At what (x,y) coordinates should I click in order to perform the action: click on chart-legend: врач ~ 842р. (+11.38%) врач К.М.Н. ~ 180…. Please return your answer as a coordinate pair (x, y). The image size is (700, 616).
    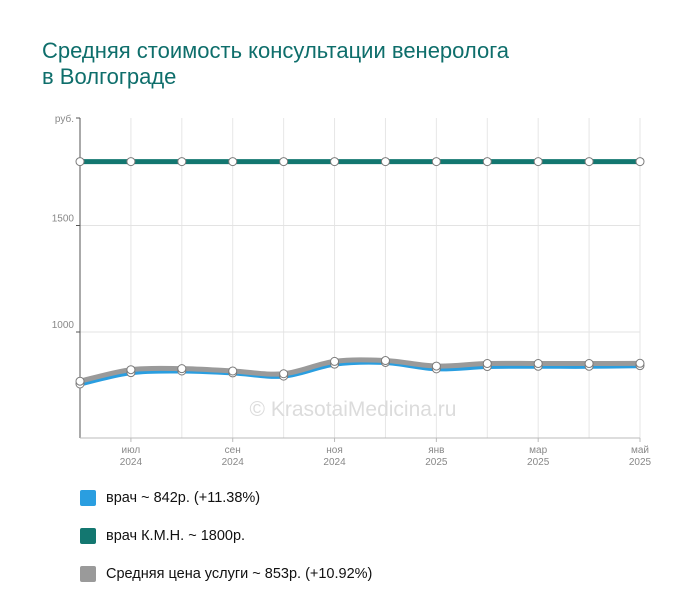
    Looking at the image, I should click on (226, 545).